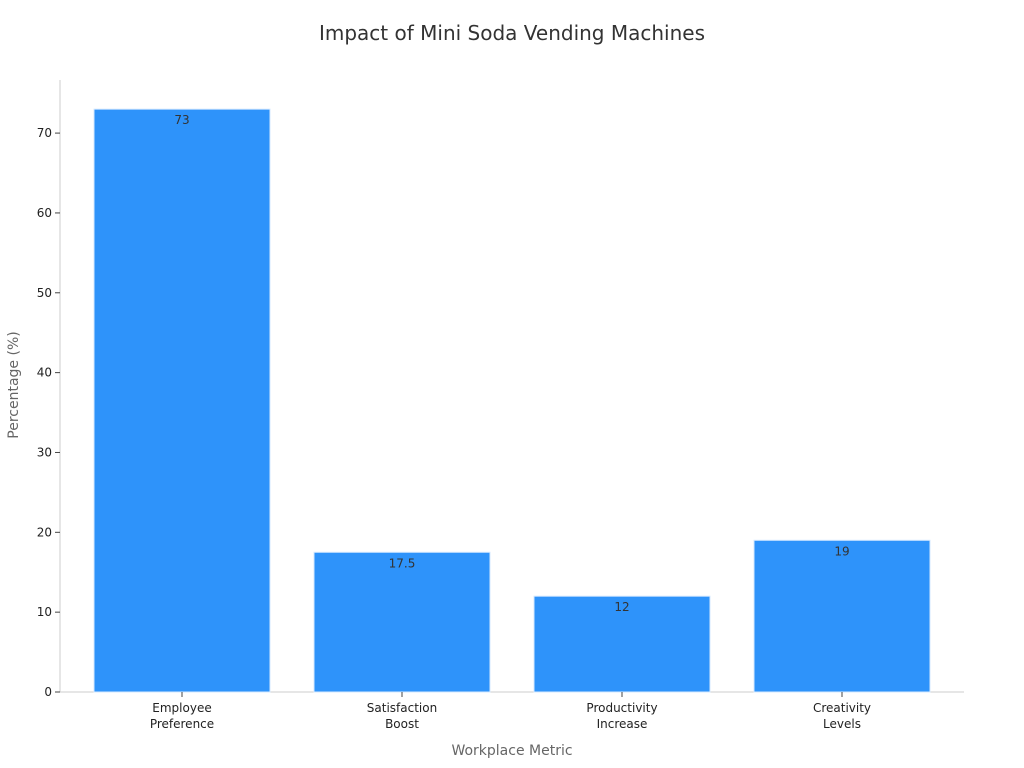  I want to click on x-tick-label-line: Levels, so click(842, 724).